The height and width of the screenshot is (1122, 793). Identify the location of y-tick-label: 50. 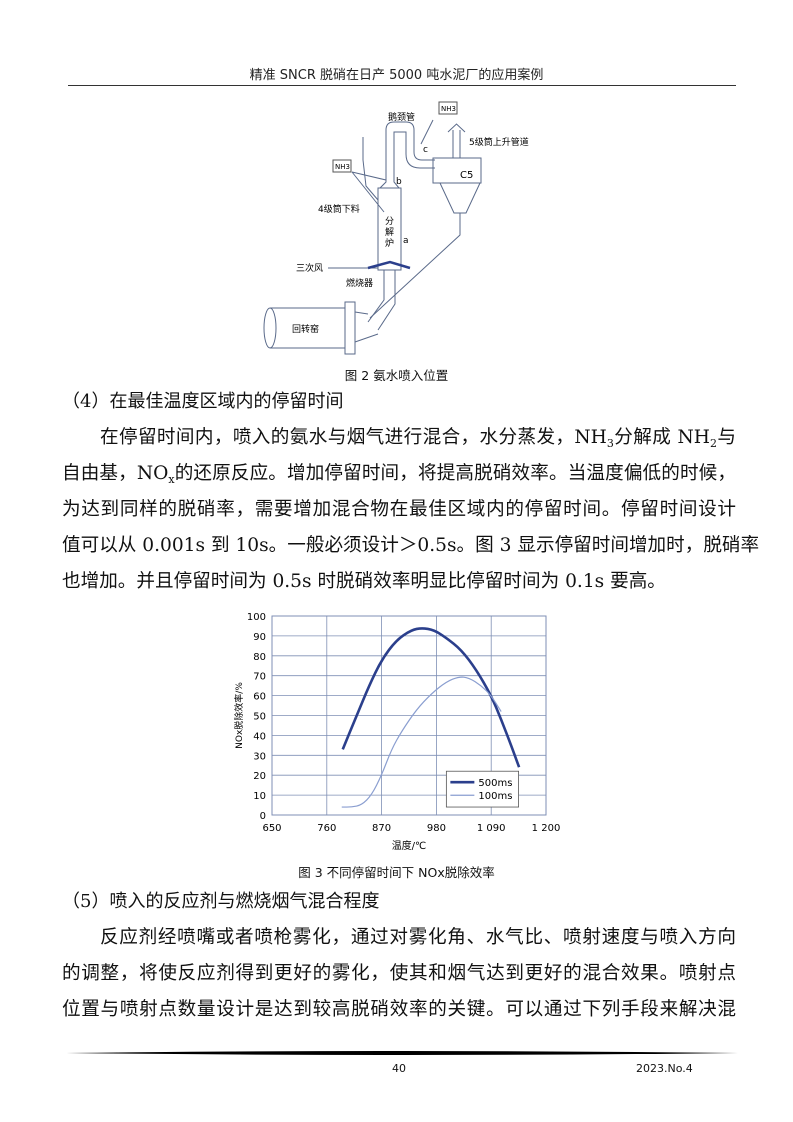
(259, 717).